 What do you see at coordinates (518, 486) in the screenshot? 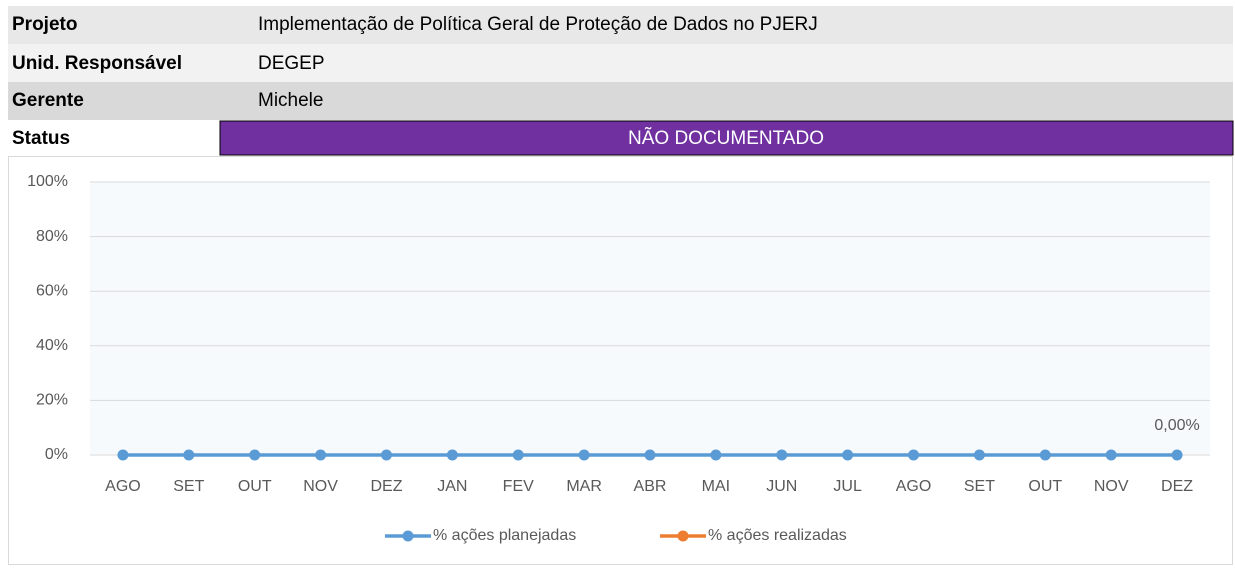
I see `x-tick-label: FEV` at bounding box center [518, 486].